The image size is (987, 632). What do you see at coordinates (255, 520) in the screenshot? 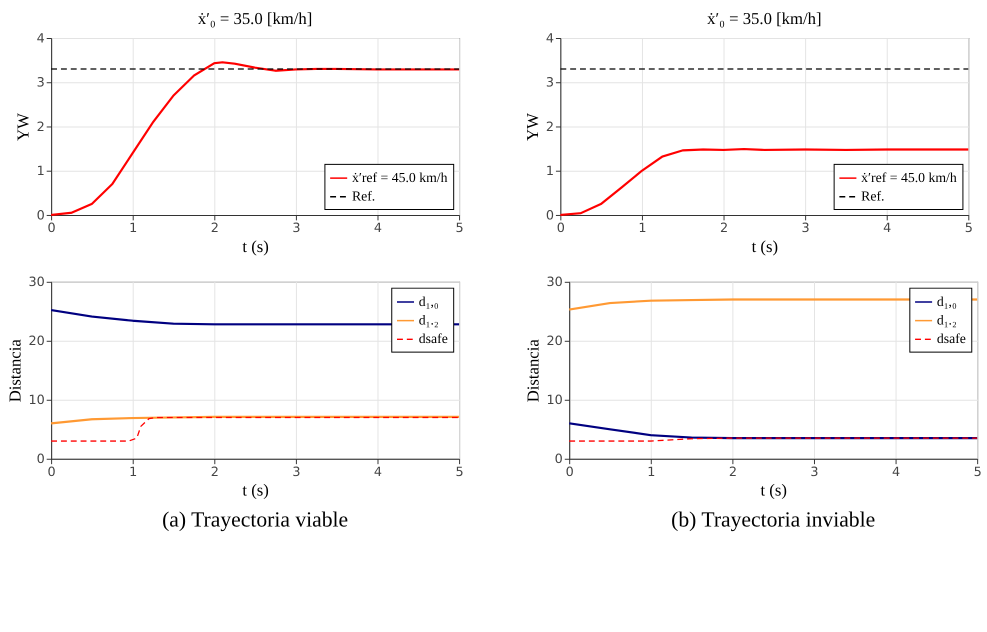
I see `text: (a) Trayectoria viable` at bounding box center [255, 520].